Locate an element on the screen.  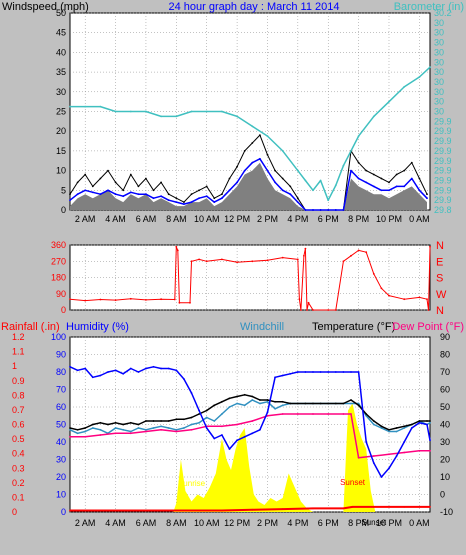
rainfall-point is located at coordinates (373, 507).